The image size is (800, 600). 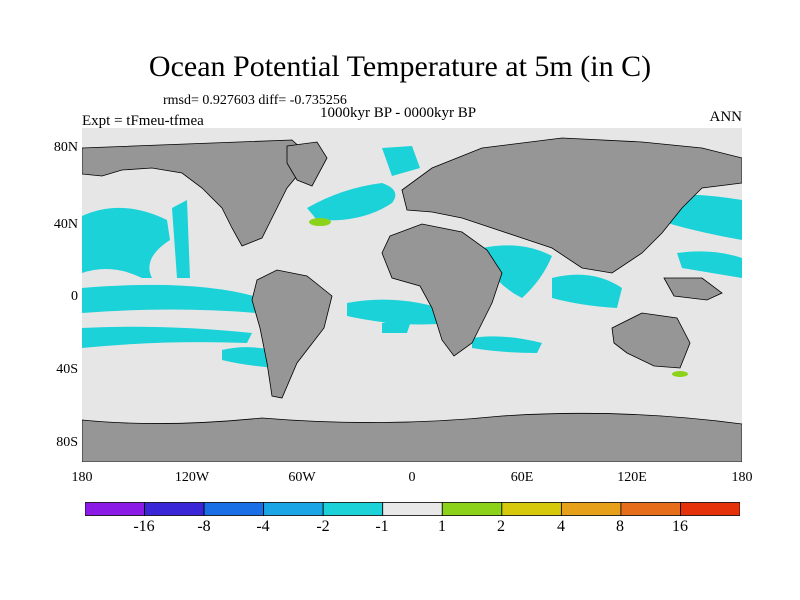 I want to click on eq-indian-cool-patch, so click(x=587, y=291).